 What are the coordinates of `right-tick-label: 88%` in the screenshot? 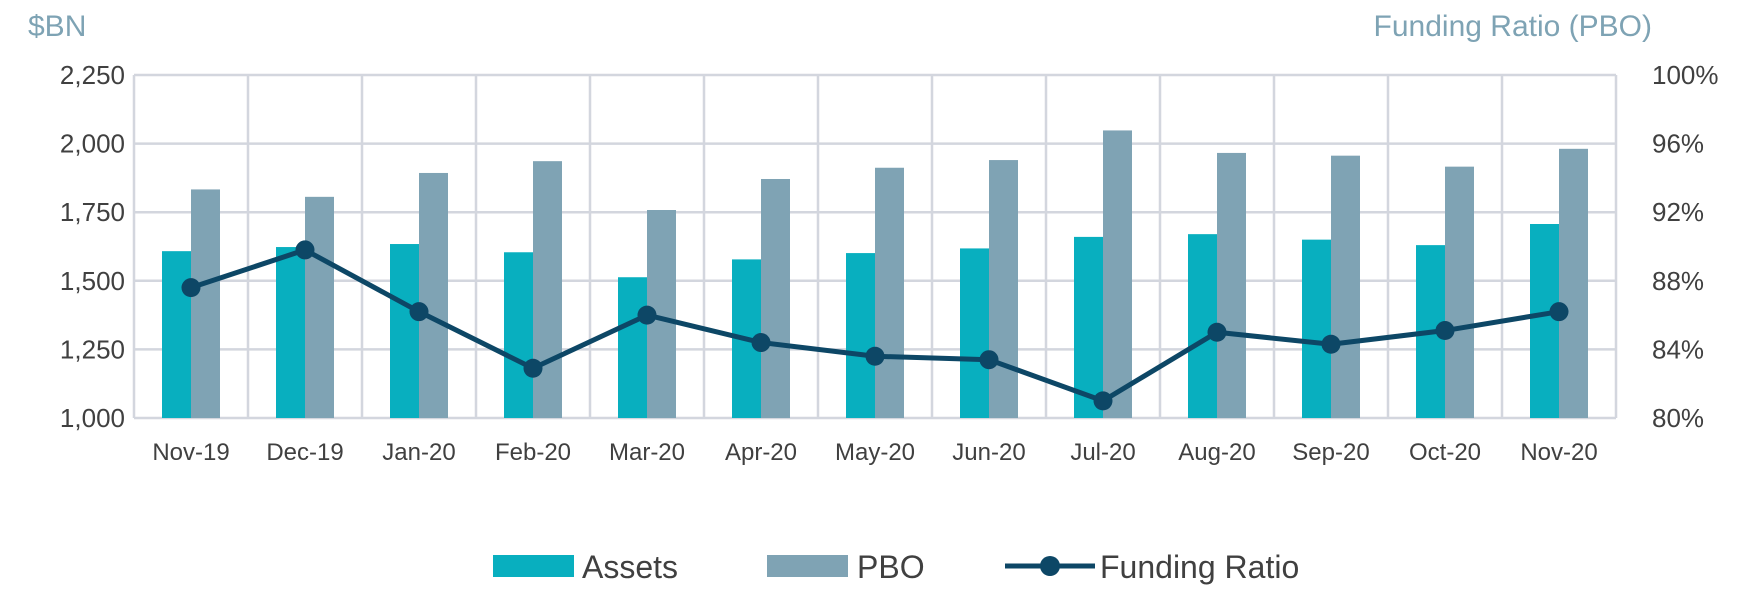 It's located at (1678, 281).